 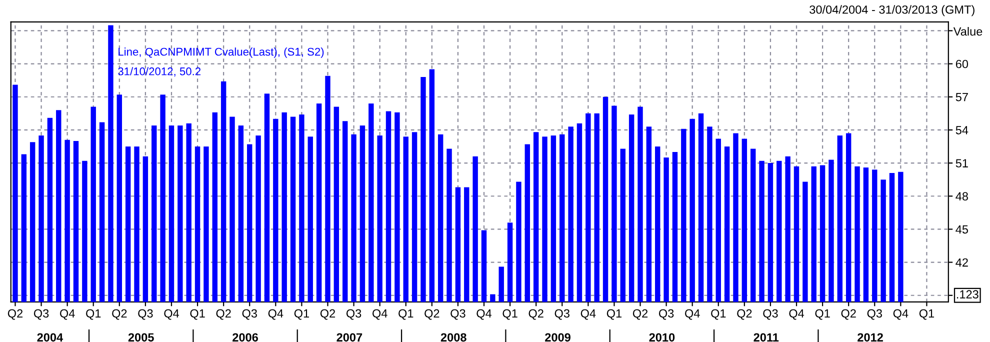 What do you see at coordinates (892, 10) in the screenshot?
I see `chart-subtitle: 30/04/2004 - 31/03/2013 (GMT)` at bounding box center [892, 10].